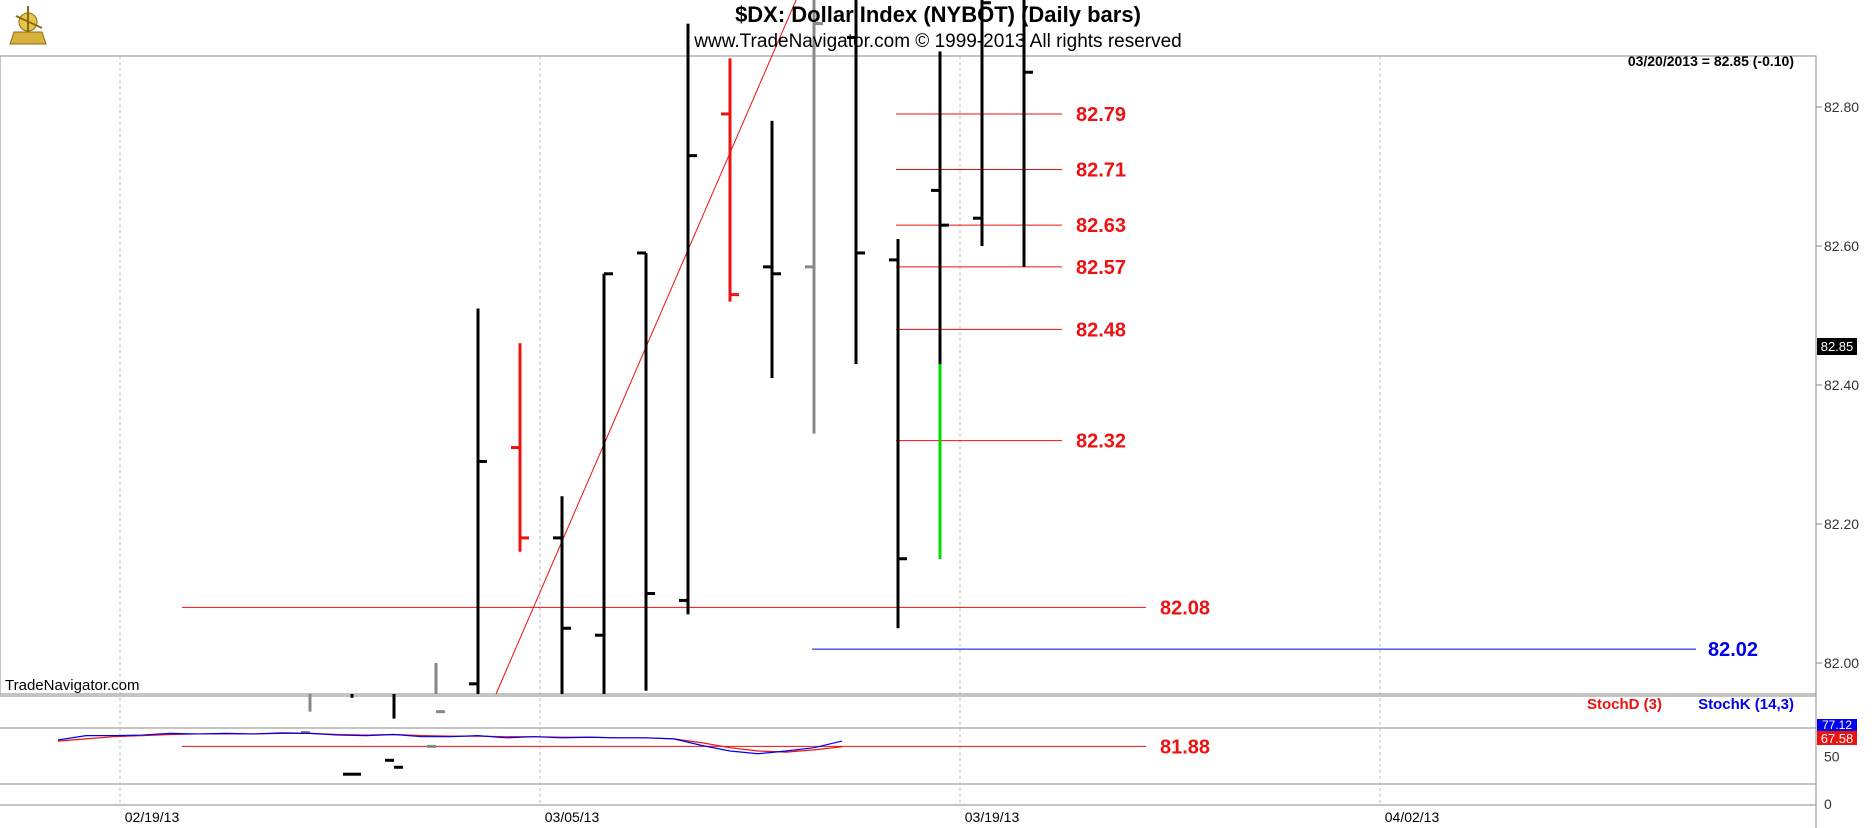  Describe the element at coordinates (1101, 171) in the screenshot. I see `level-label: 82.71` at that location.